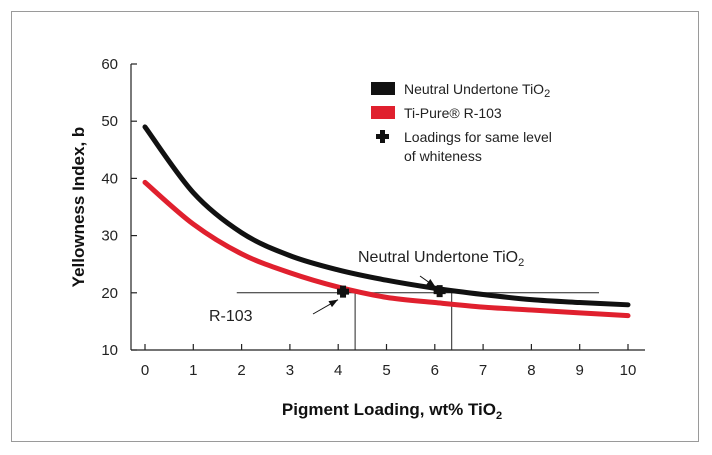  I want to click on x-tick-label: 6, so click(435, 370).